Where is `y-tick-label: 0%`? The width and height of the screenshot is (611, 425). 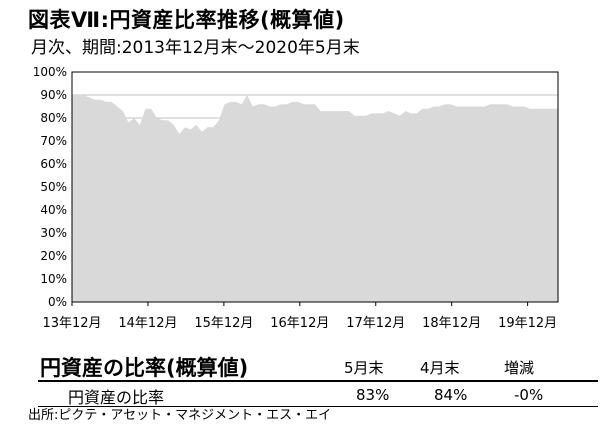
y-tick-label: 0% is located at coordinates (57, 302).